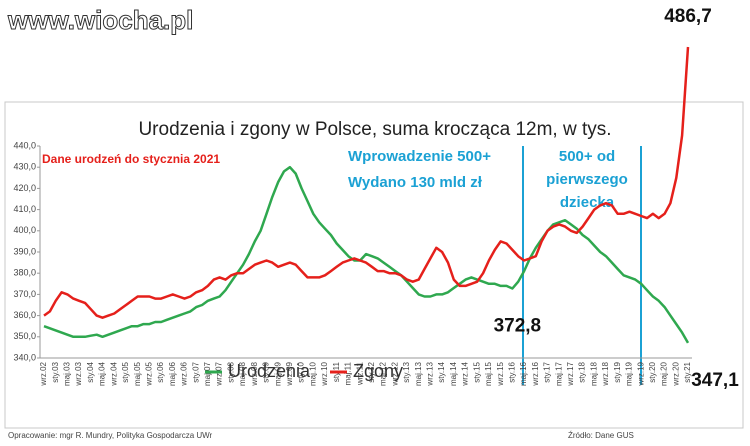  What do you see at coordinates (24, 336) in the screenshot?
I see `y-tick-label: 350,0` at bounding box center [24, 336].